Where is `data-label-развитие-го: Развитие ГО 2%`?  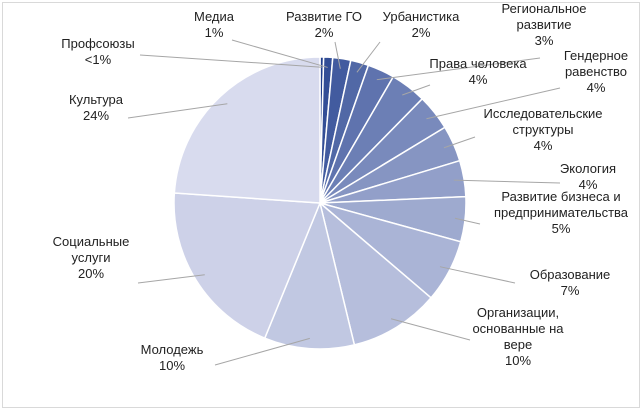
data-label-развитие-го: Развитие ГО 2% is located at coordinates (324, 24).